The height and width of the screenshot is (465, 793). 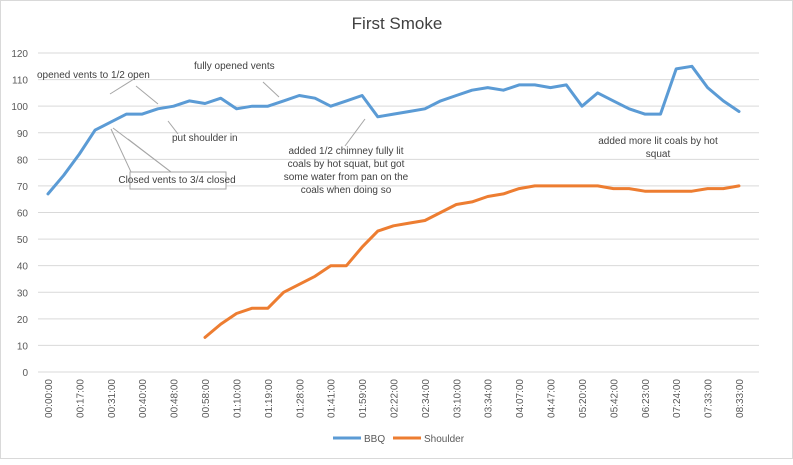 What do you see at coordinates (740, 398) in the screenshot?
I see `x-tick-label: 08:33:00` at bounding box center [740, 398].